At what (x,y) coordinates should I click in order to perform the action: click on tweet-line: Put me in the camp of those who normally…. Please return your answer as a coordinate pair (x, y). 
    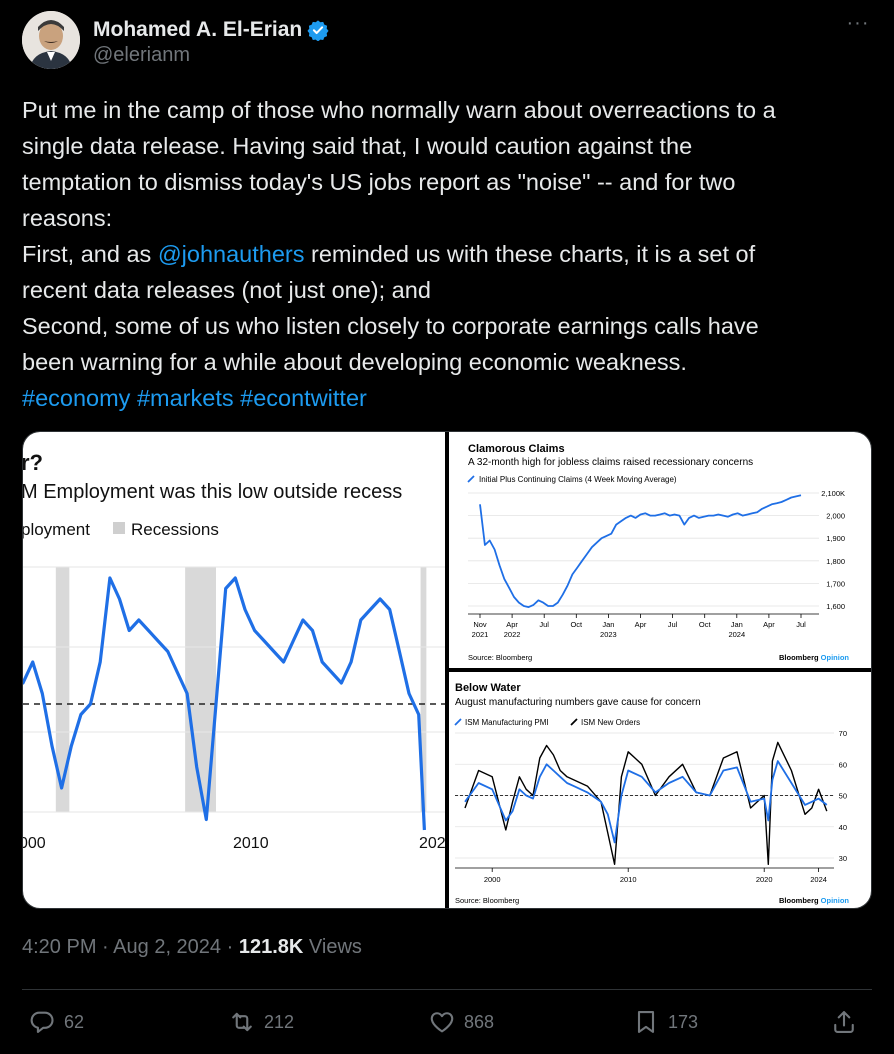
    Looking at the image, I should click on (399, 110).